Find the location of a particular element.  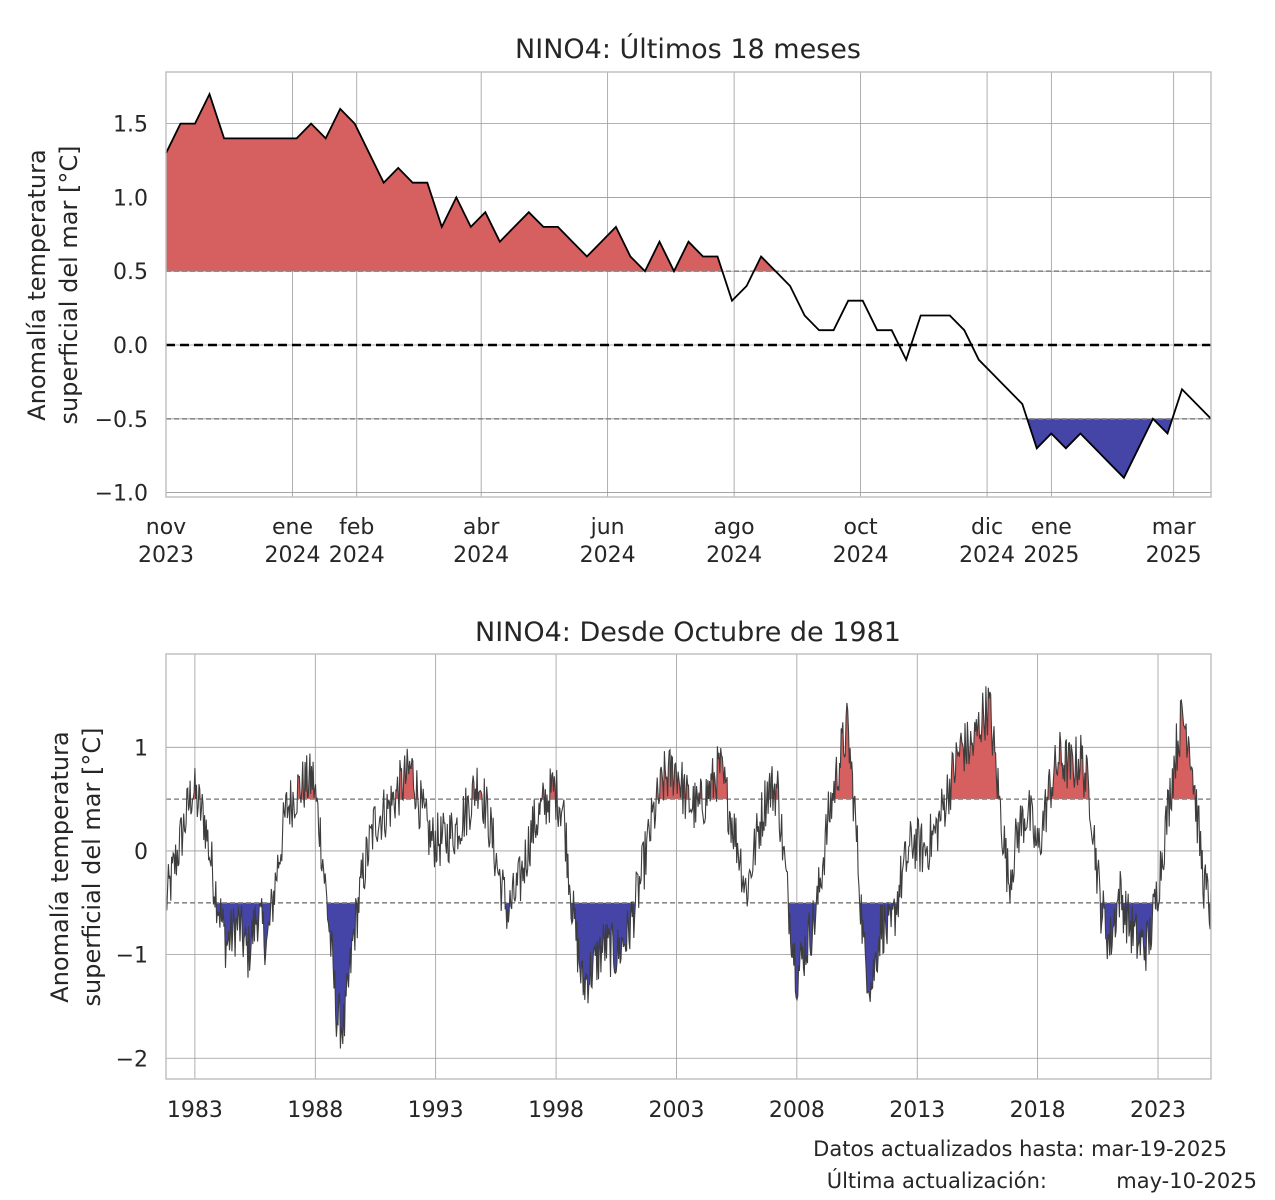

x-tick-label: 2013 is located at coordinates (917, 1110).